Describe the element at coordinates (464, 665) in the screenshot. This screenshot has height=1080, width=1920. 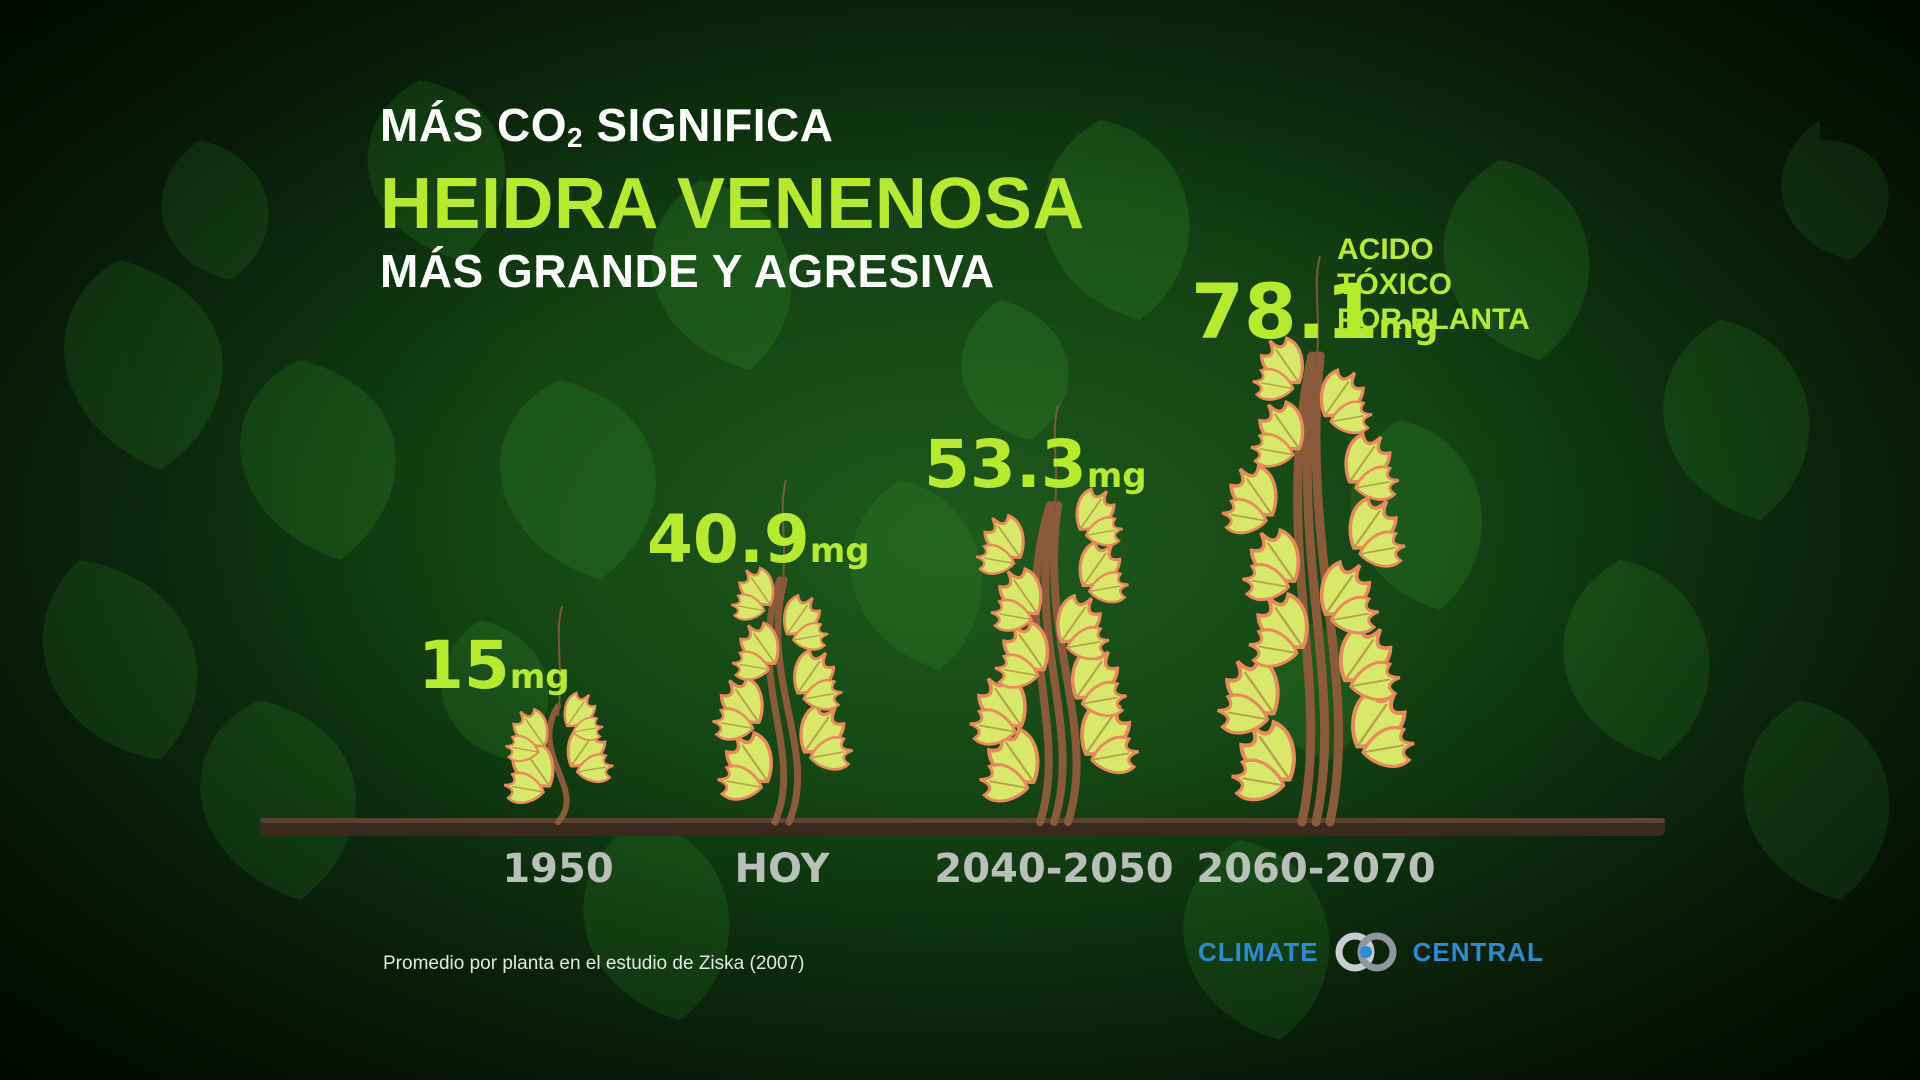
I see `value-number: 15` at that location.